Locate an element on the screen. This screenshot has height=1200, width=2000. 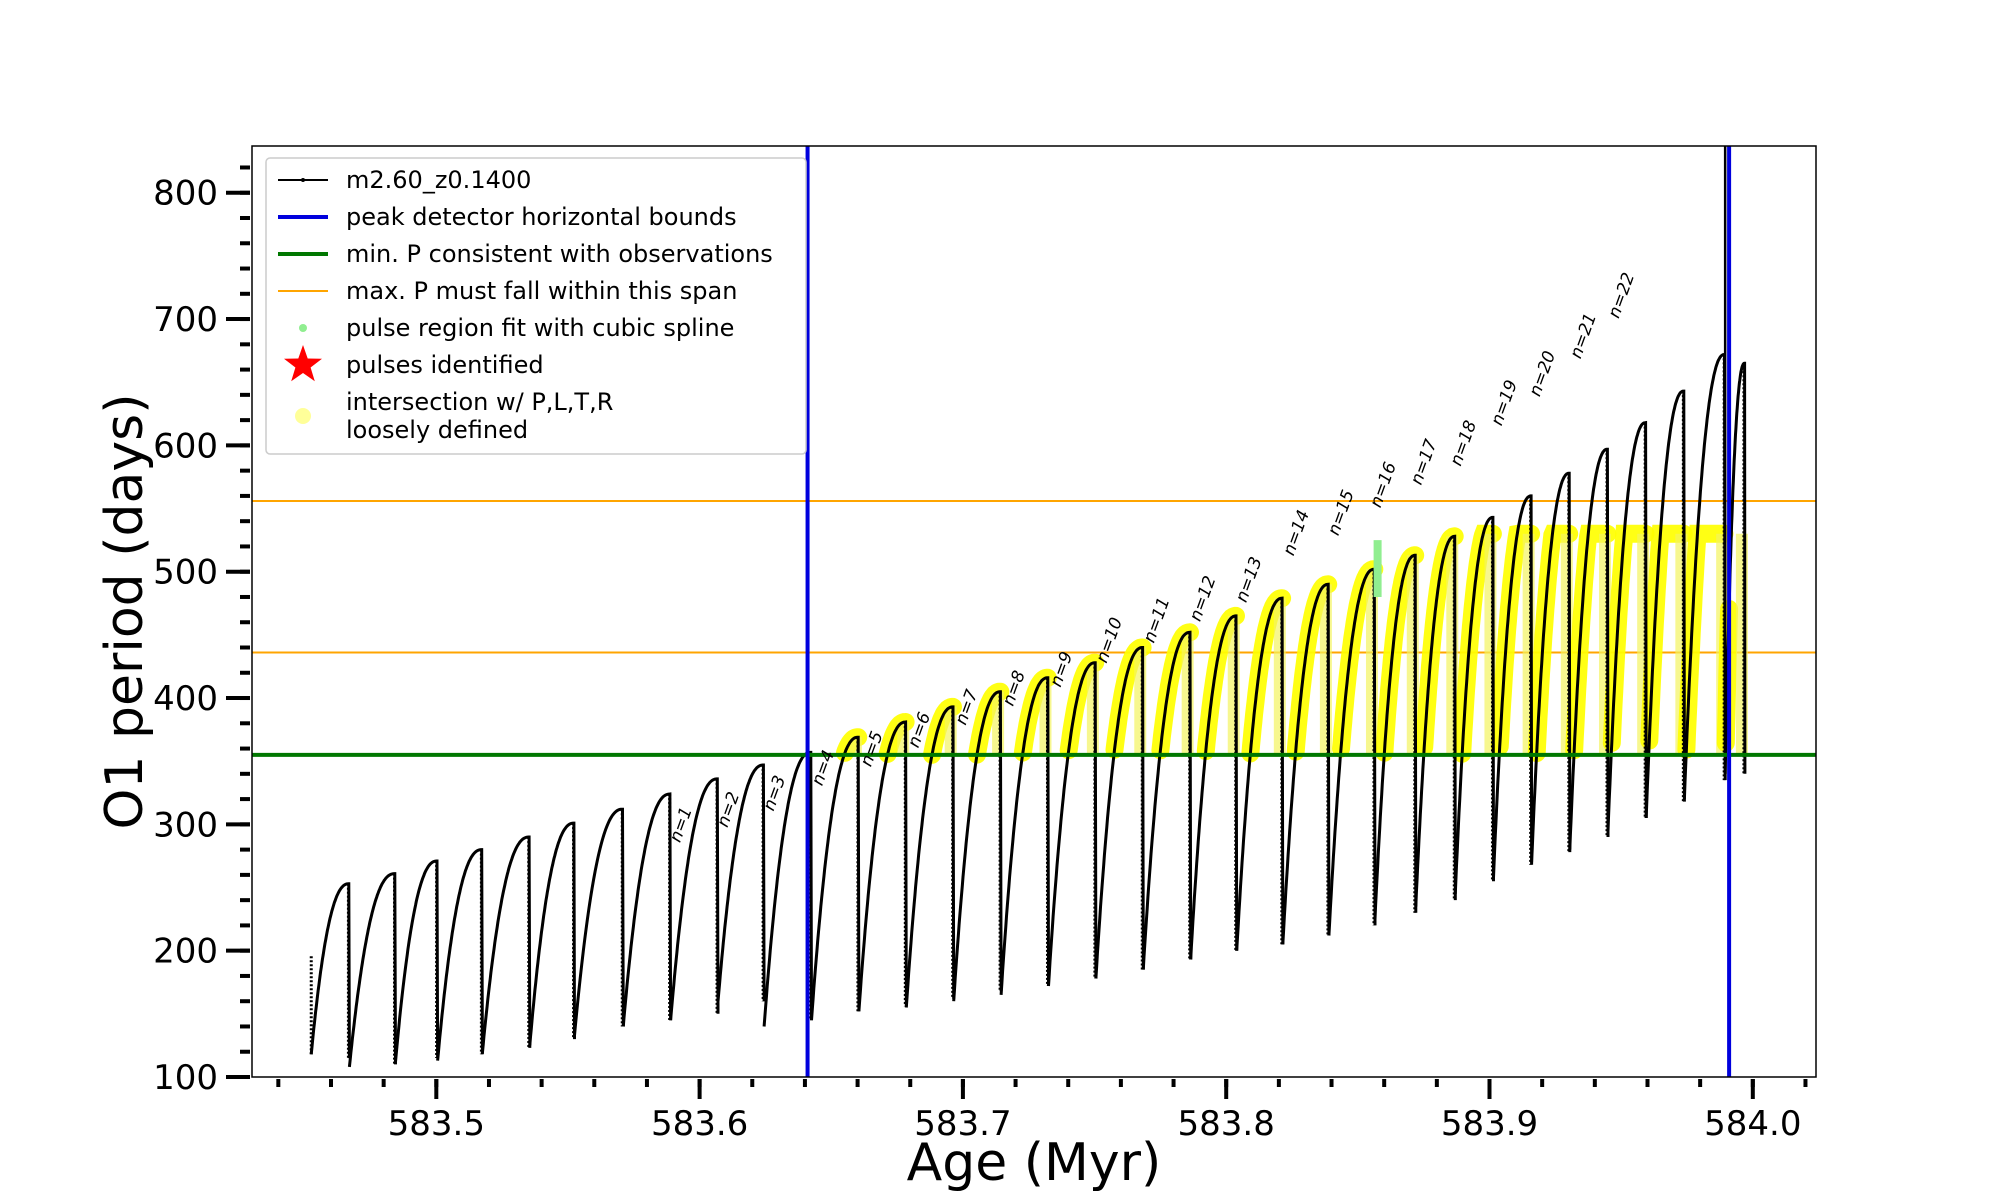
legend-label: max. P must fall within this span is located at coordinates (541, 291).